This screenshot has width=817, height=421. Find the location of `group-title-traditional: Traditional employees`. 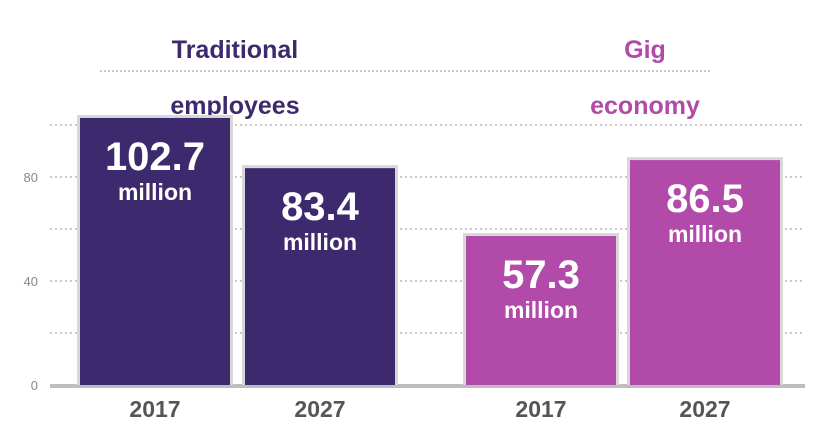

group-title-traditional: Traditional employees is located at coordinates (235, 78).